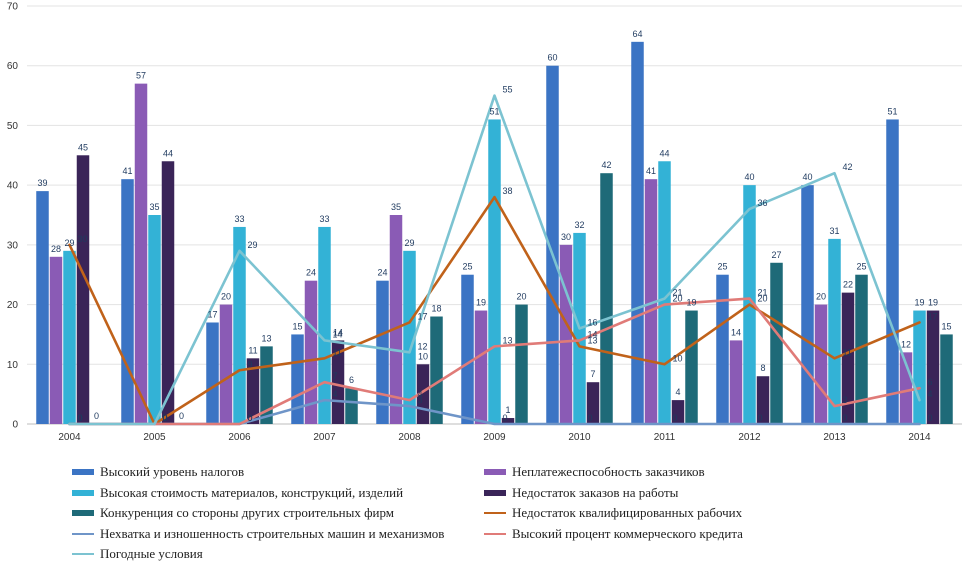  I want to click on data-label: 55, so click(508, 90).